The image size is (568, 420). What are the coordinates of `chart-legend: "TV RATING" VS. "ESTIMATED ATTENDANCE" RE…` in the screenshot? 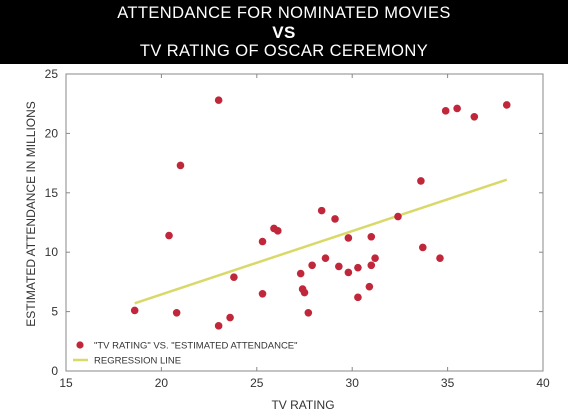 It's located at (185, 354).